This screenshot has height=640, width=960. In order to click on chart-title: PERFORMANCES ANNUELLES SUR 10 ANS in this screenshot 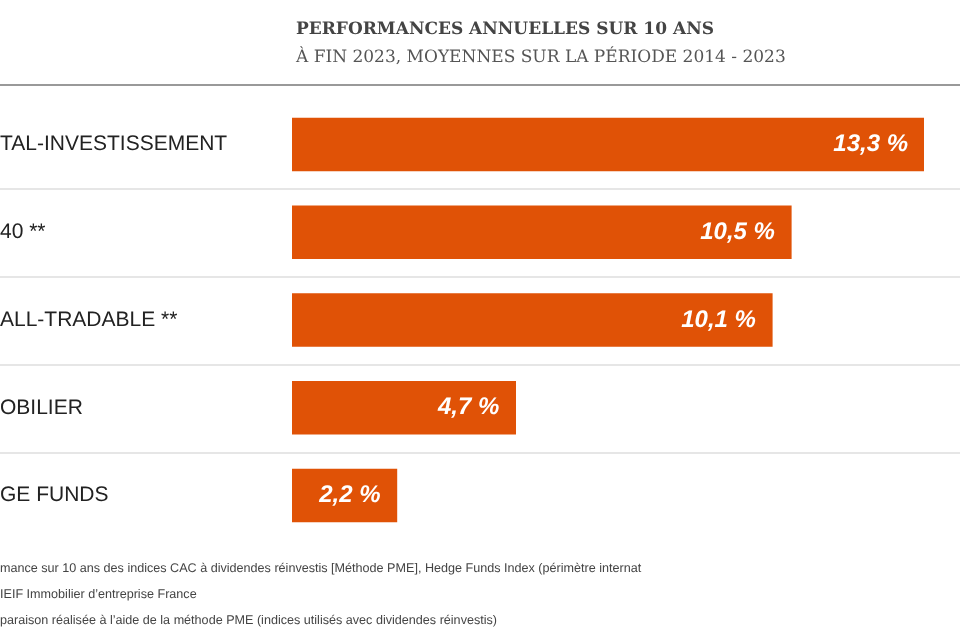, I will do `click(505, 30)`.